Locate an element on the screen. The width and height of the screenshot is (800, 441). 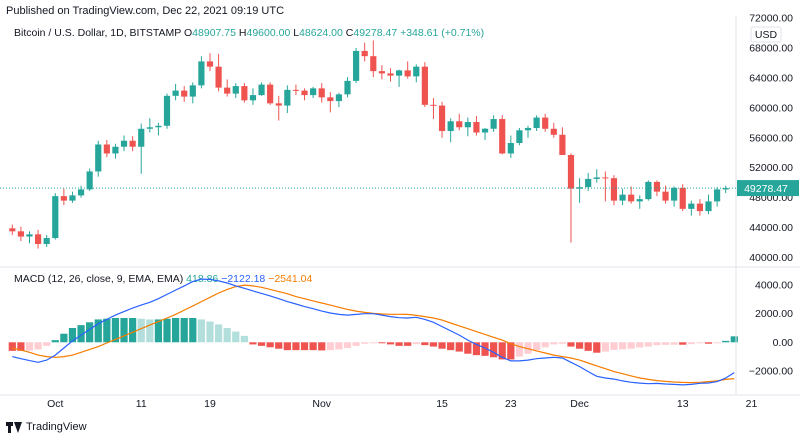
tradingview-footer: TradingView is located at coordinates (46, 427).